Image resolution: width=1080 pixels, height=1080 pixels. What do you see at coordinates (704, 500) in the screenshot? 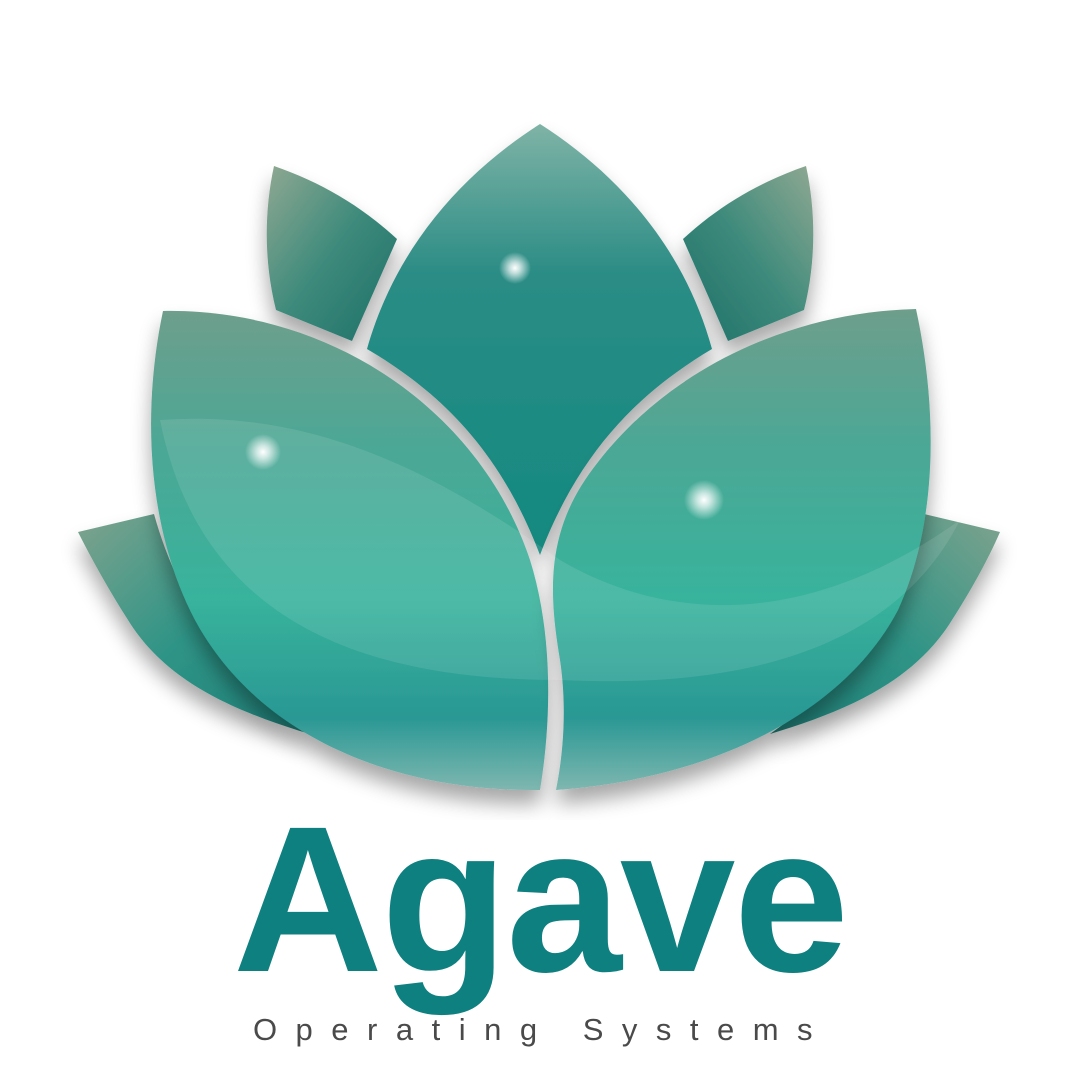
I see `glint-right` at bounding box center [704, 500].